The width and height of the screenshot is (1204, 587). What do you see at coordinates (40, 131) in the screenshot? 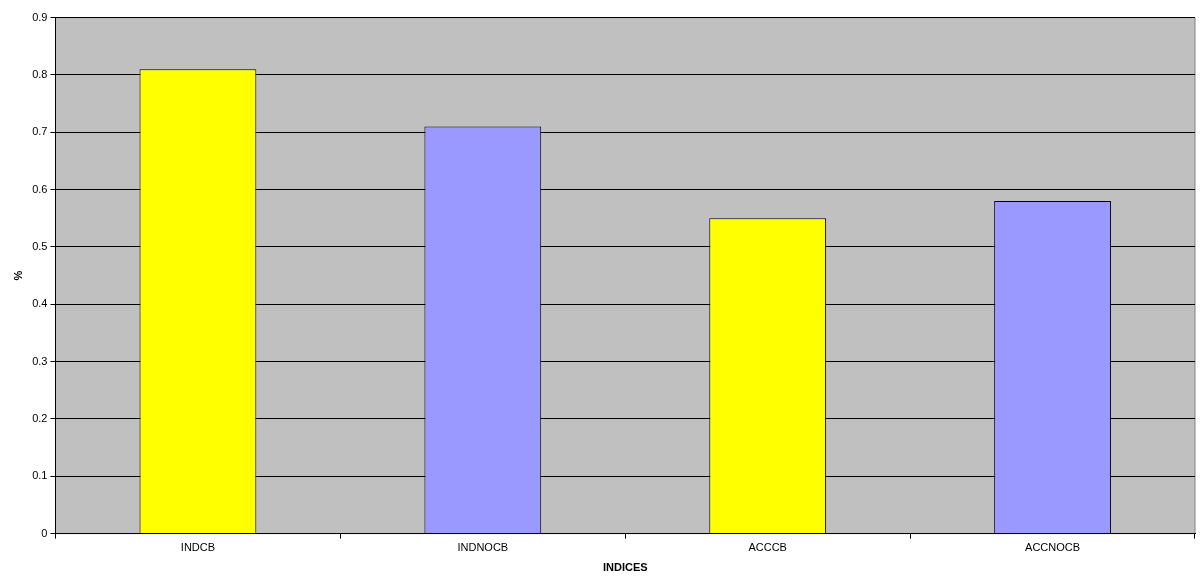
I see `y-tick-label: 0.7` at bounding box center [40, 131].